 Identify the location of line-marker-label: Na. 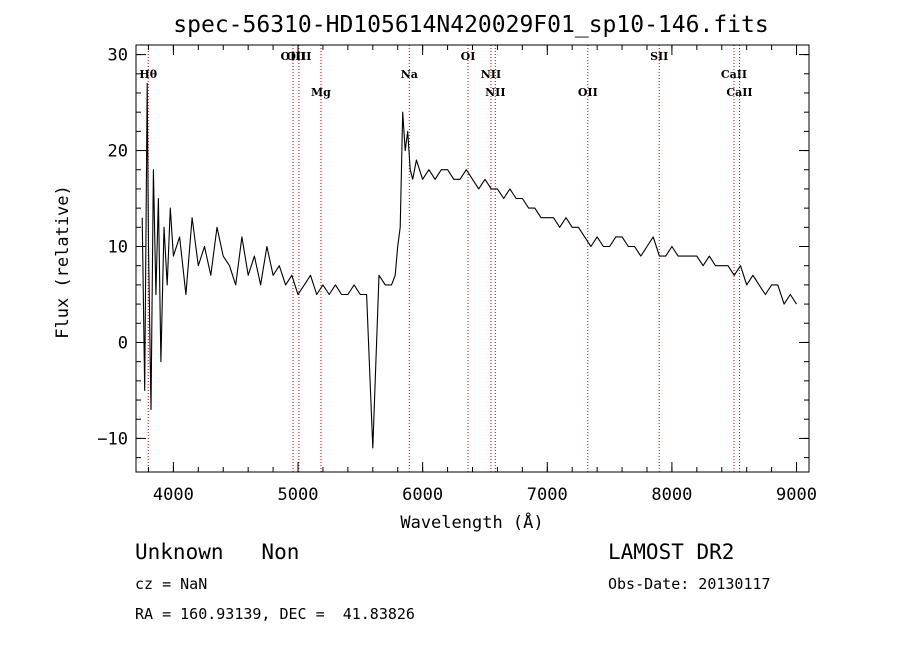
(409, 74).